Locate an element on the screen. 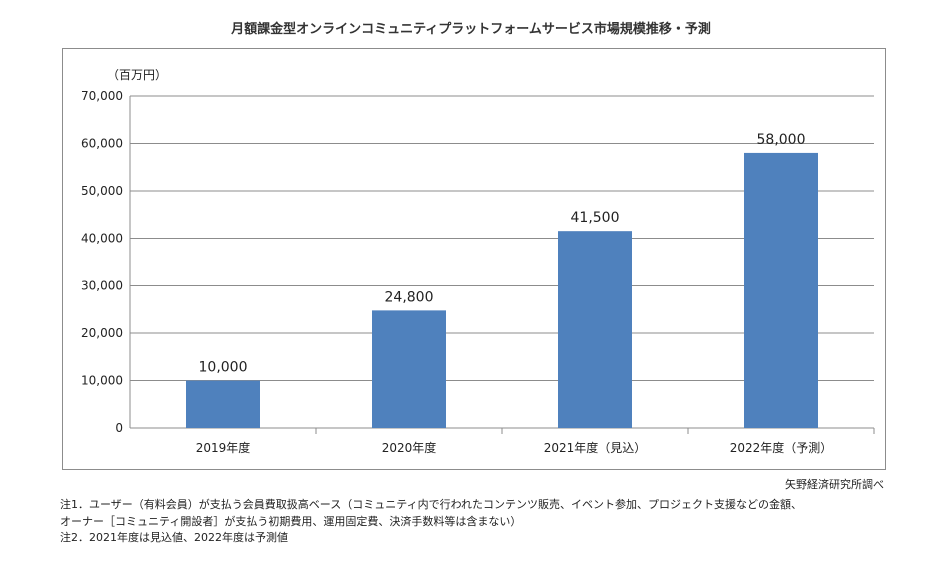 The width and height of the screenshot is (942, 566). chart-title: 月額課金型オンラインコミュニティプラットフォームサービス市場規模推移・予測 is located at coordinates (471, 29).